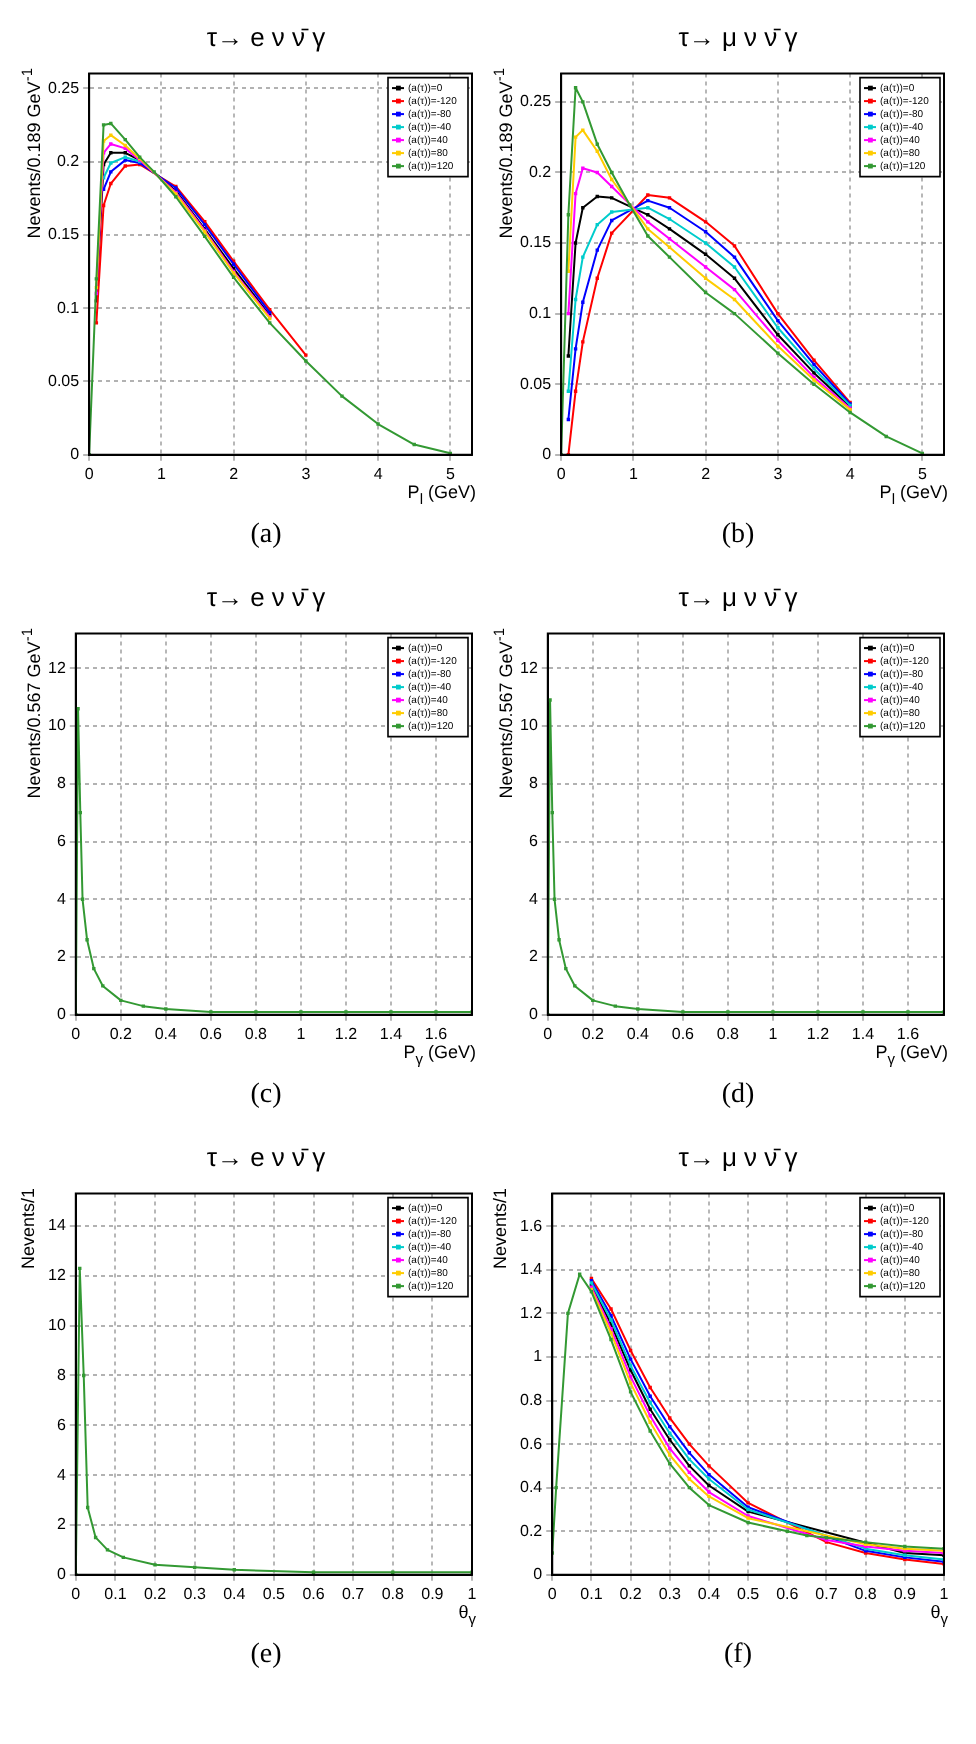 The width and height of the screenshot is (976, 1744). What do you see at coordinates (531, 1399) in the screenshot?
I see `y-tick-label: 0.8` at bounding box center [531, 1399].